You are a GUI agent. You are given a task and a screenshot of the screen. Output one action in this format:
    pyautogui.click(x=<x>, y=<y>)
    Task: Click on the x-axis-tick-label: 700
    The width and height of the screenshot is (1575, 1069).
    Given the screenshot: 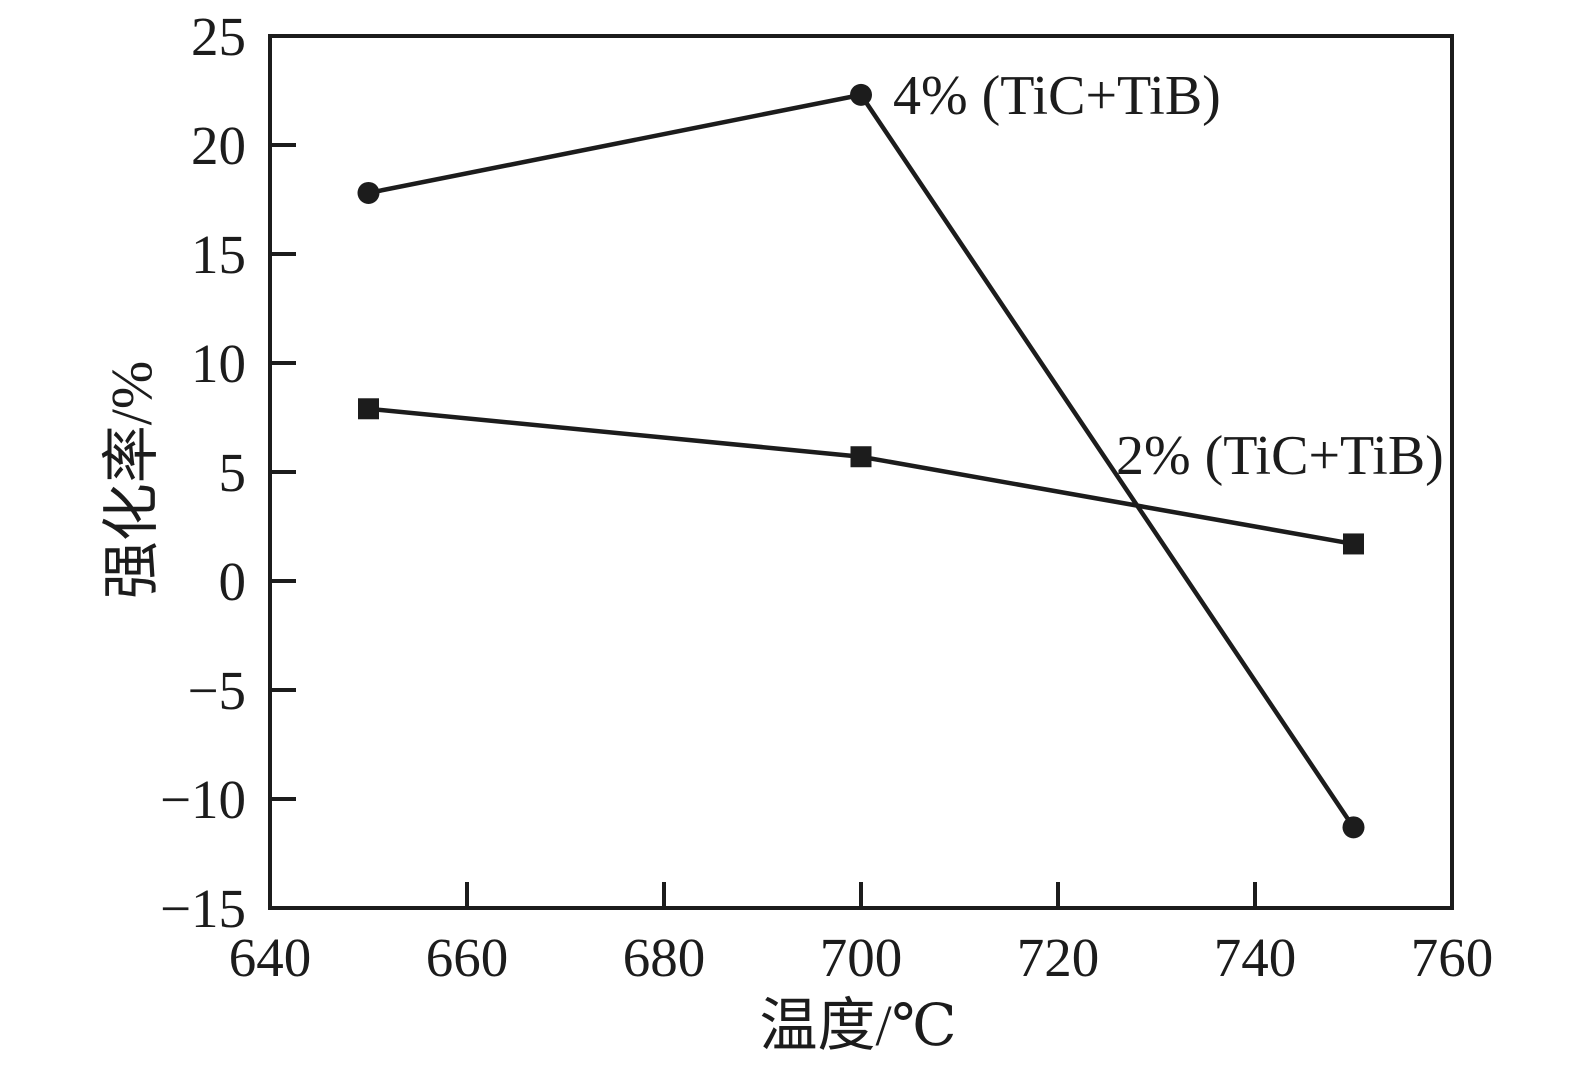 What is the action you would take?
    pyautogui.click(x=861, y=957)
    